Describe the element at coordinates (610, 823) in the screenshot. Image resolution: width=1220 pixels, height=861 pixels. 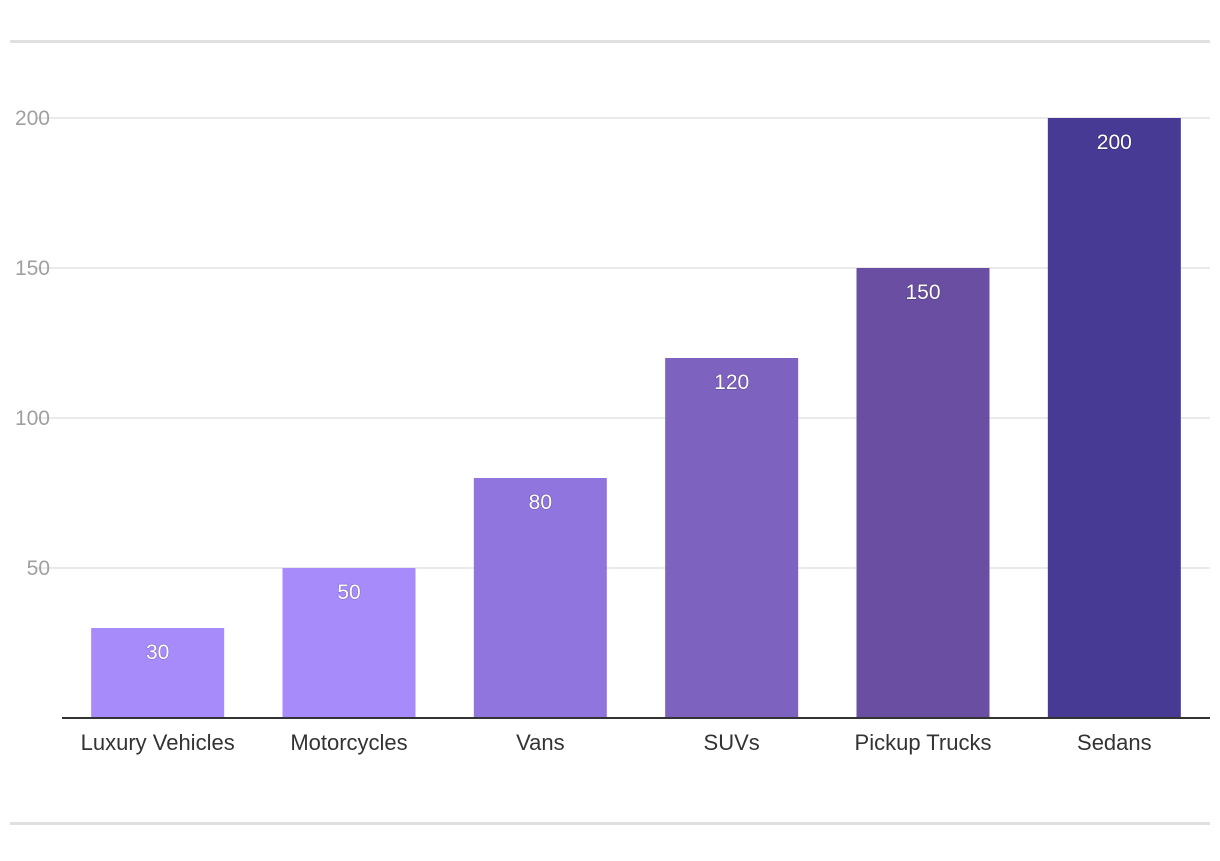
I see `bottom-divider` at that location.